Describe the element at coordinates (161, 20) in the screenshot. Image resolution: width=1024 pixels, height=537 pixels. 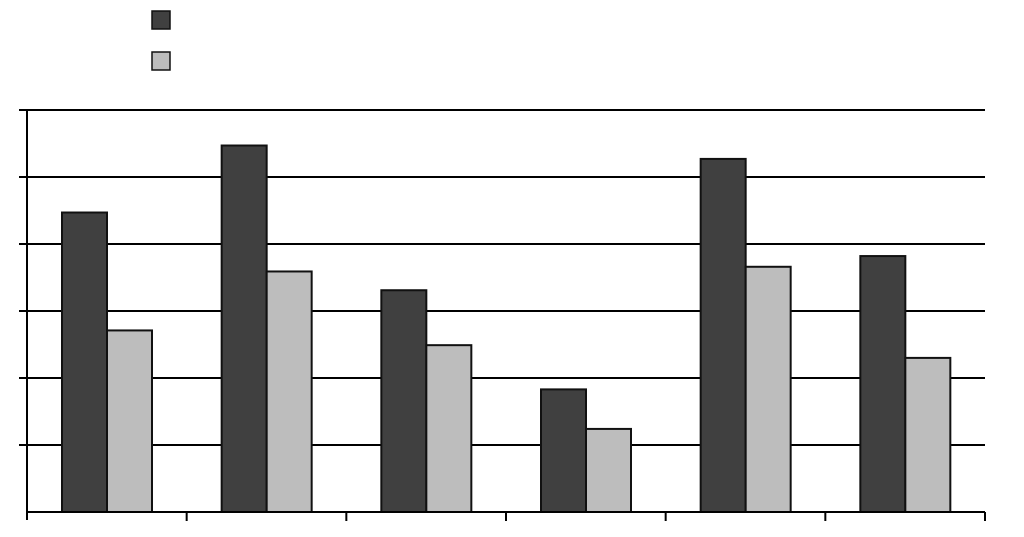
I see `legend-swatch-series1` at that location.